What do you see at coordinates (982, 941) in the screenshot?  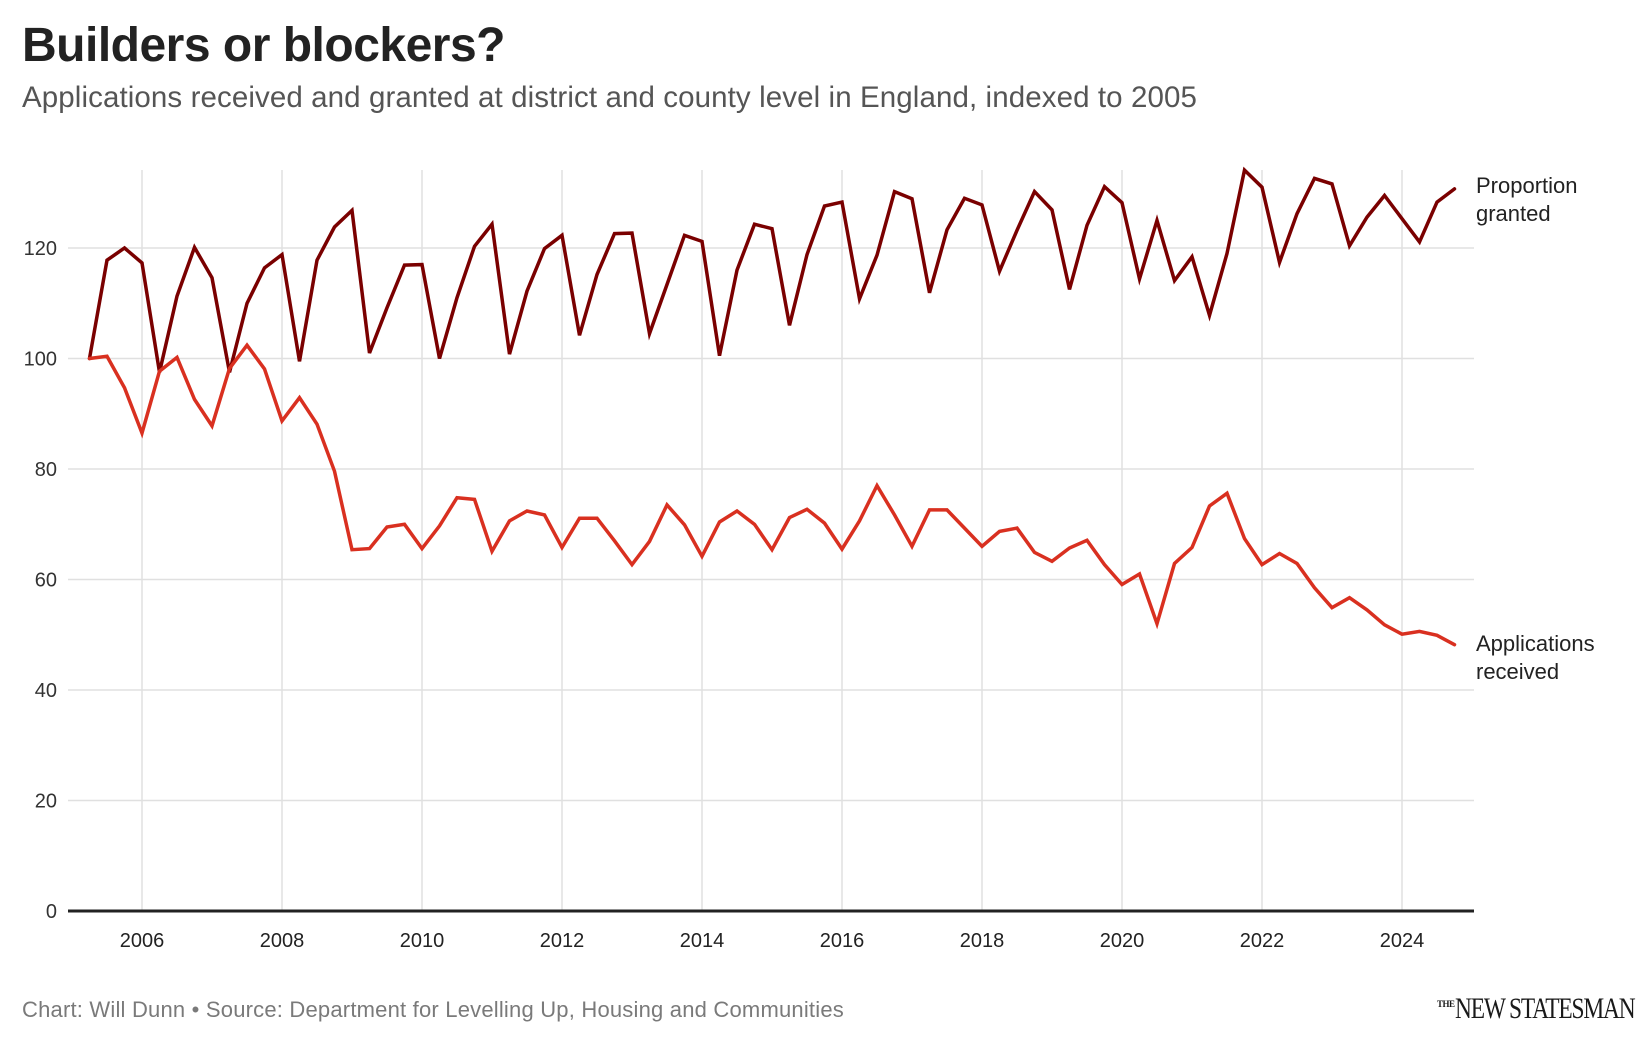 I see `x-tick-label: 2018` at bounding box center [982, 941].